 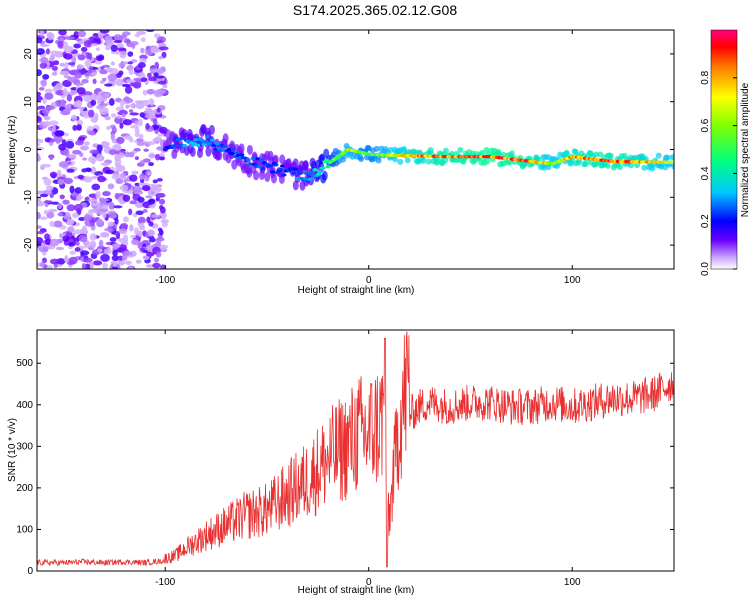 I want to click on colorbar-tick-label: 0.0, so click(x=705, y=269).